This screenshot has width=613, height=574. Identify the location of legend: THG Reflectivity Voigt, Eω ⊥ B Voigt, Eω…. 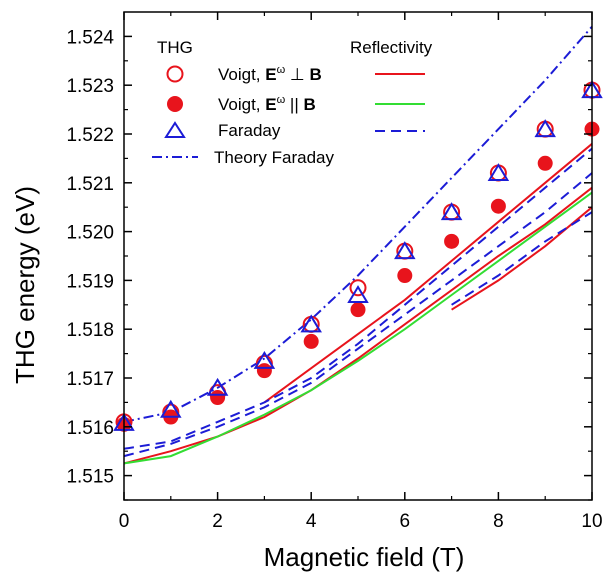
(292, 102).